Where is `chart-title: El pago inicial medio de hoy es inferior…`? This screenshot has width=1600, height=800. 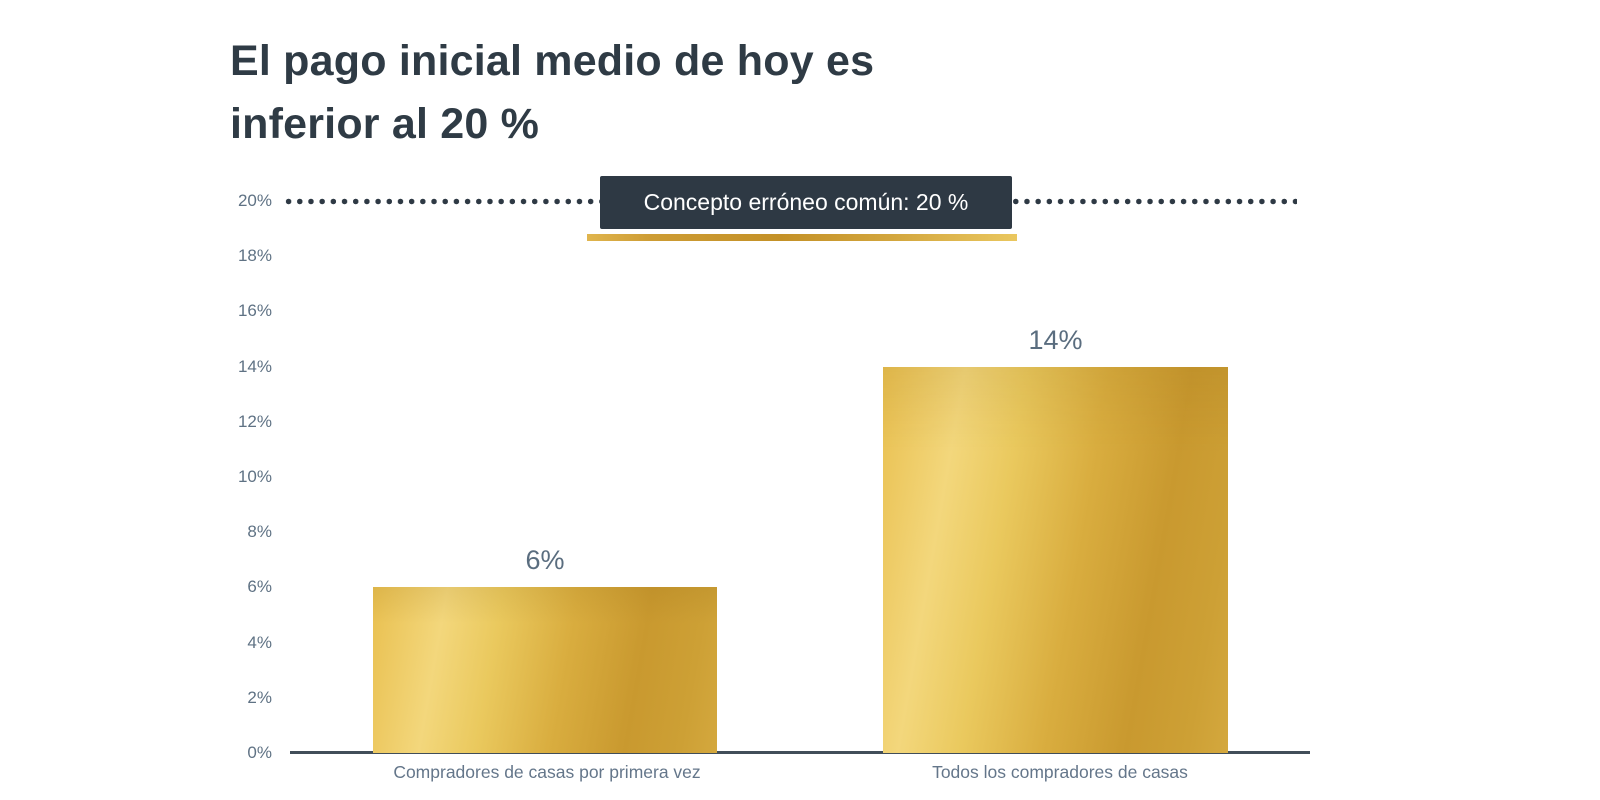
chart-title: El pago inicial medio de hoy es inferior… is located at coordinates (552, 93).